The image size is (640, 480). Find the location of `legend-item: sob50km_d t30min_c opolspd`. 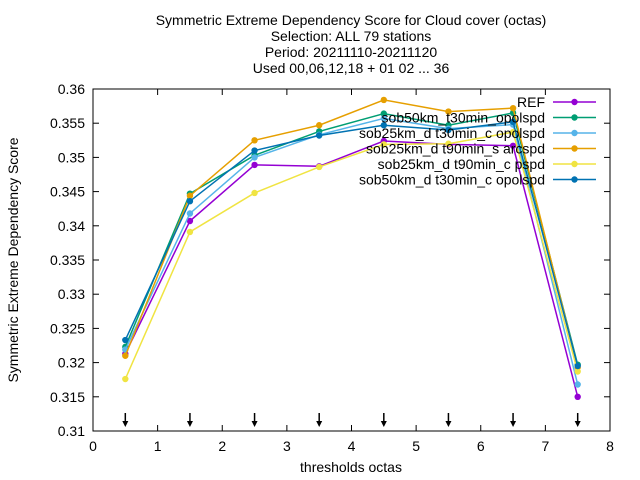

legend-item: sob50km_d t30min_c opolspd is located at coordinates (477, 180).